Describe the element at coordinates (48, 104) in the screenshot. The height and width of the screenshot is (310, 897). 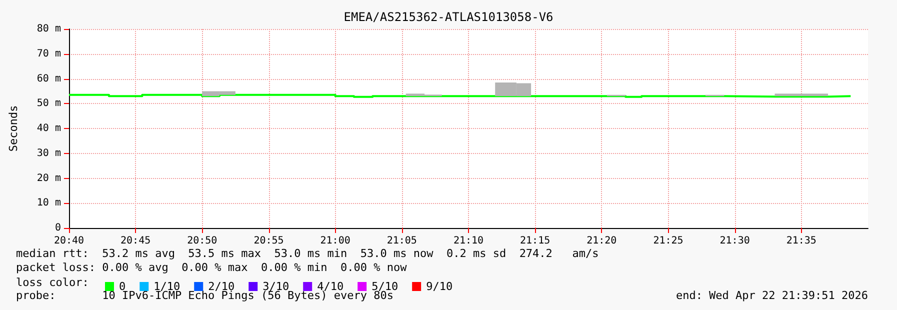
I see `y-tick-label: 50 m` at that location.